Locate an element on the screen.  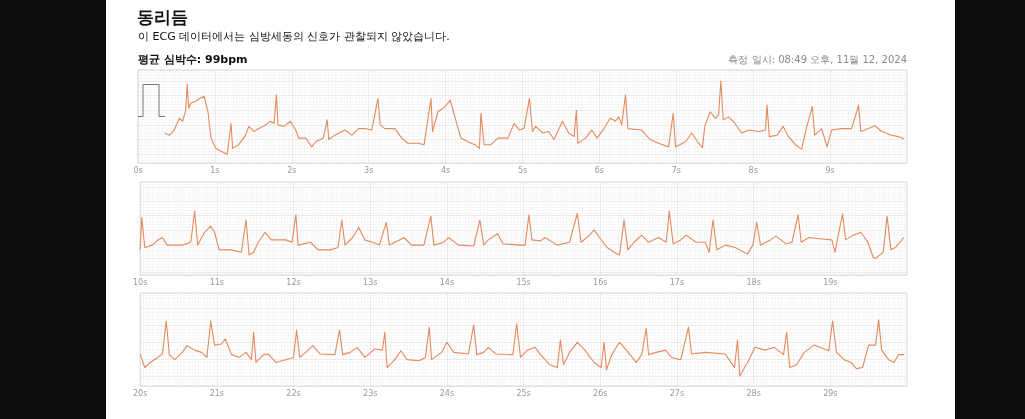
x-tick-label: 1s is located at coordinates (215, 170).